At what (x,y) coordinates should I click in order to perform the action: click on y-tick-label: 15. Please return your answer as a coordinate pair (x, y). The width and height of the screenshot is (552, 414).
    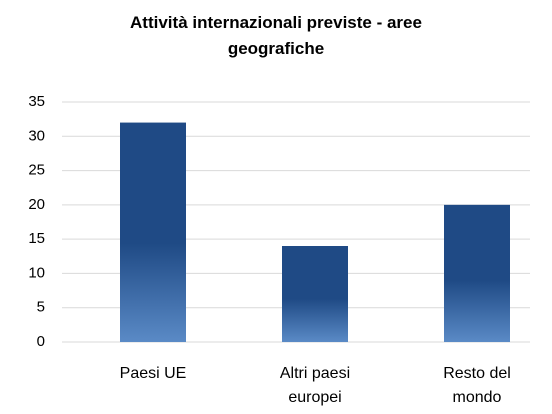
    Looking at the image, I should click on (36, 238).